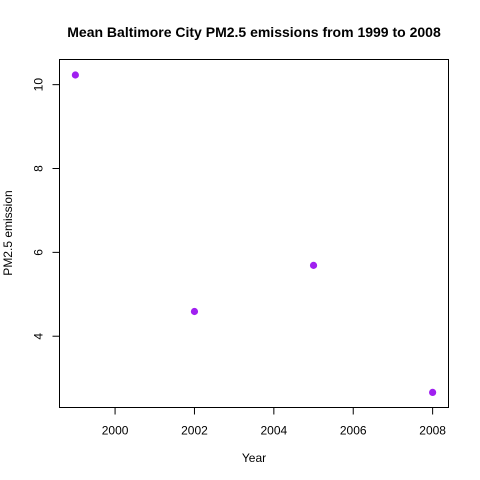 This screenshot has width=480, height=480. What do you see at coordinates (432, 431) in the screenshot?
I see `x-tick-label-2008: 2008` at bounding box center [432, 431].